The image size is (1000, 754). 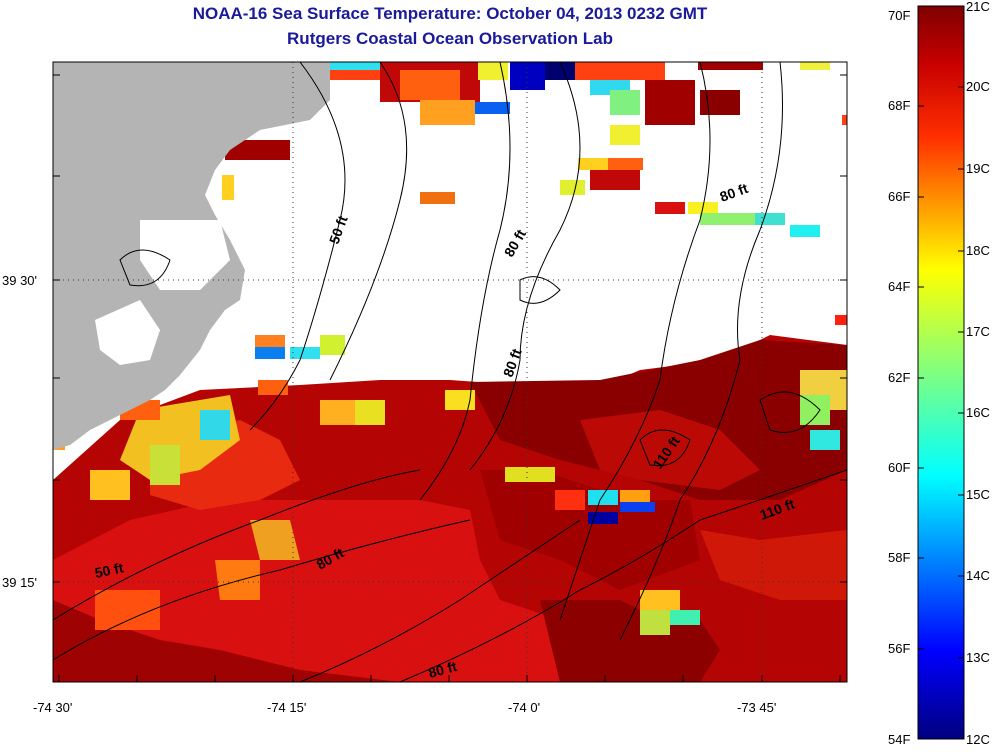 What do you see at coordinates (899, 648) in the screenshot?
I see `colorbar-f-label: 56F` at bounding box center [899, 648].